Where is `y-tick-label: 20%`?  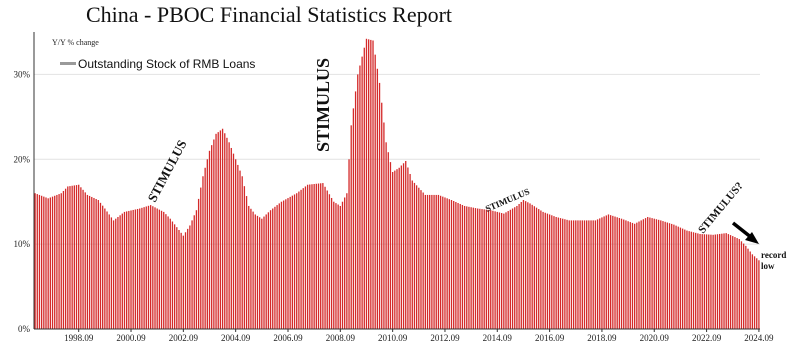
y-tick-label: 20% is located at coordinates (22, 159).